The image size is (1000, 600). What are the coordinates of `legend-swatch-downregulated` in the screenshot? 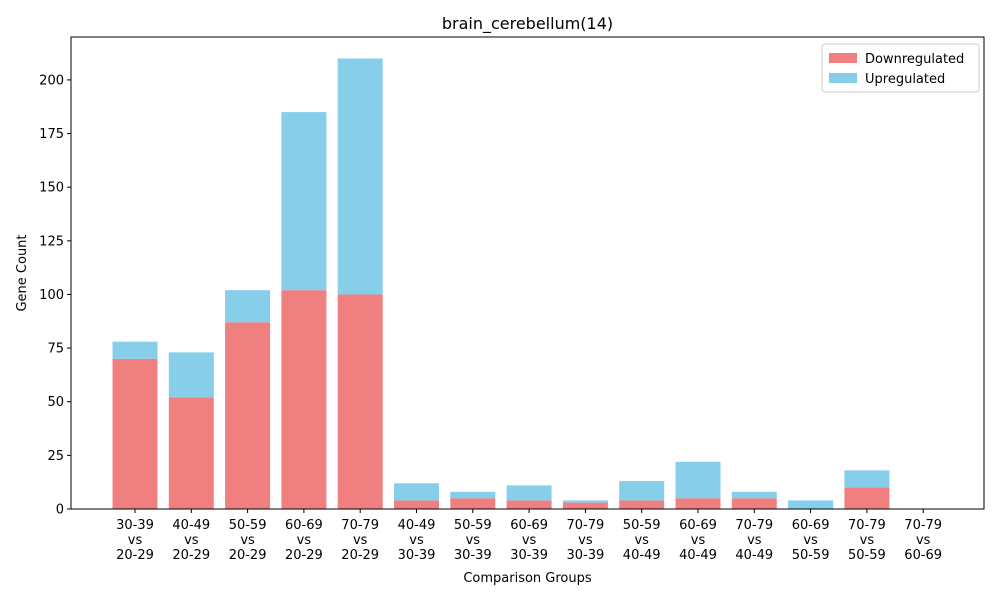 It's located at (843, 58).